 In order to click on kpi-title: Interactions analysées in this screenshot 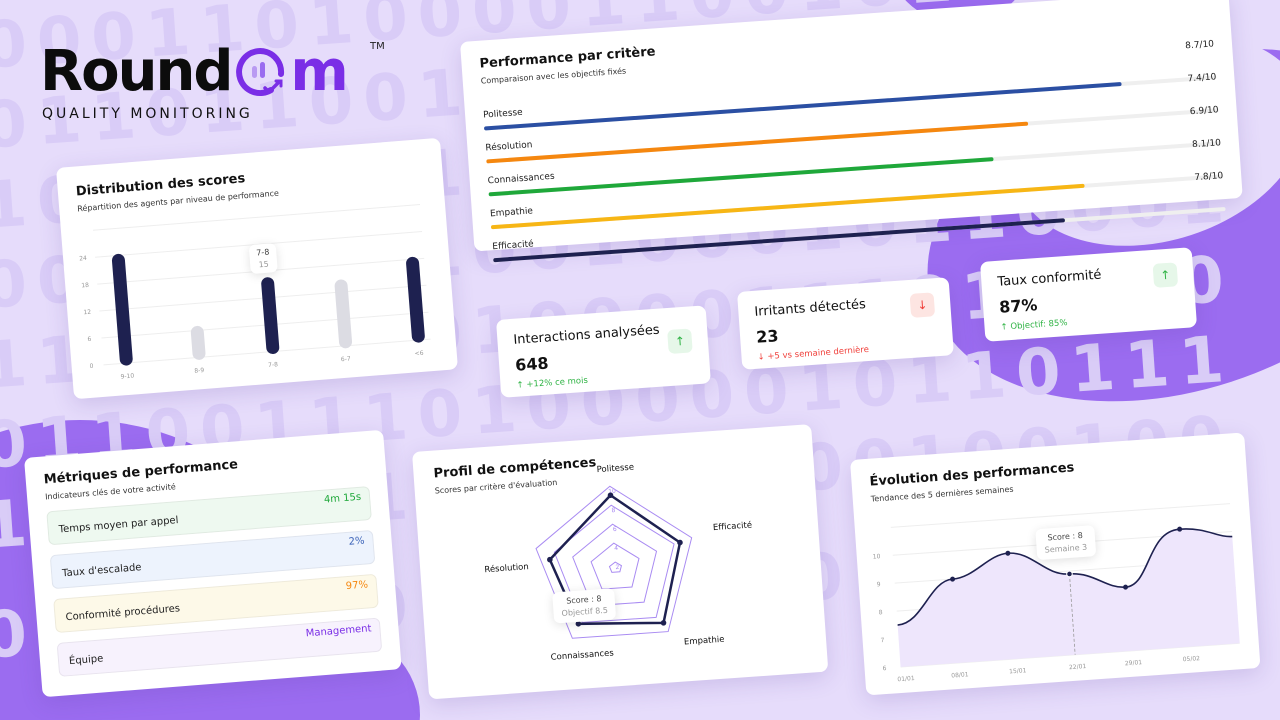, I will do `click(586, 335)`.